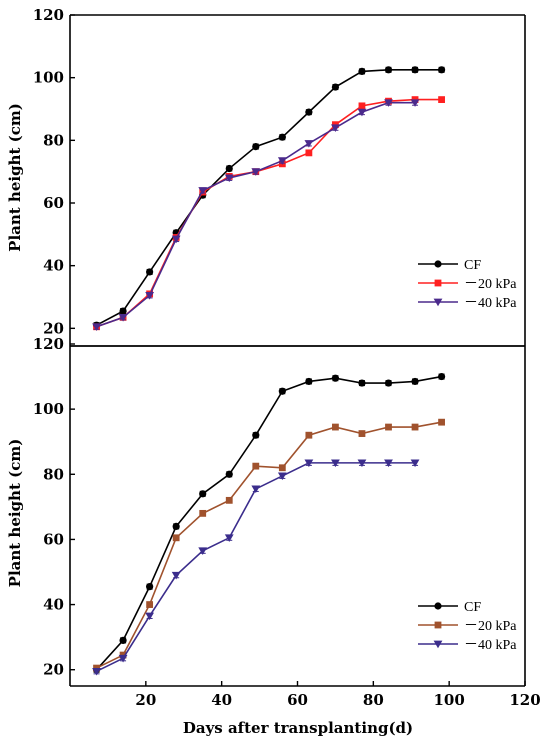 The image size is (550, 748). What do you see at coordinates (53, 670) in the screenshot?
I see `y-tick-label: 20` at bounding box center [53, 670].